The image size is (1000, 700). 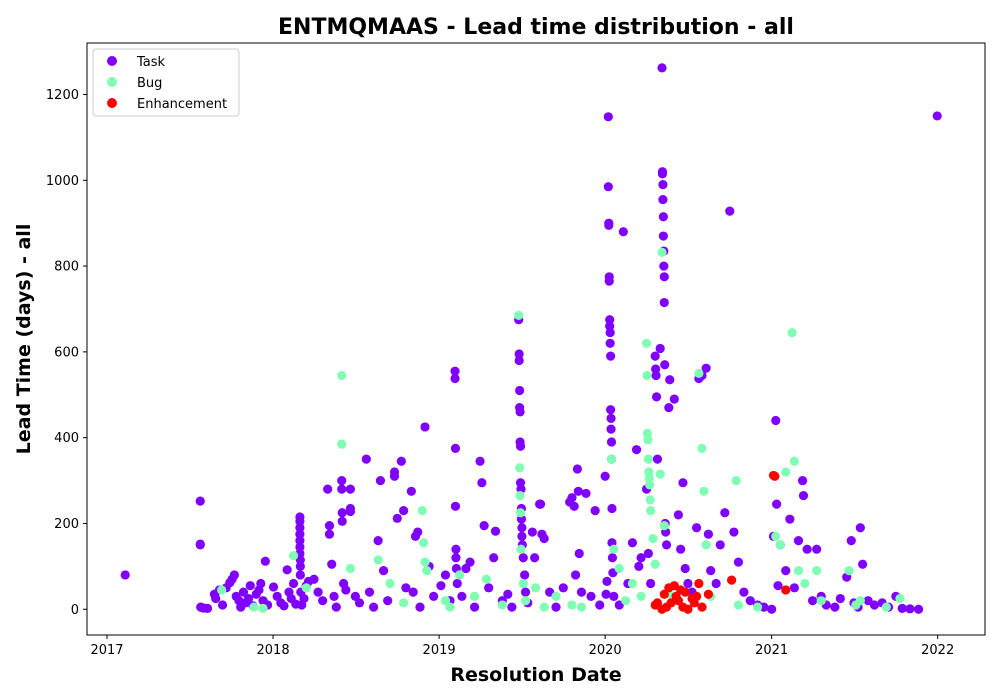 What do you see at coordinates (182, 104) in the screenshot?
I see `legend-label-enhancement: Enhancement` at bounding box center [182, 104].